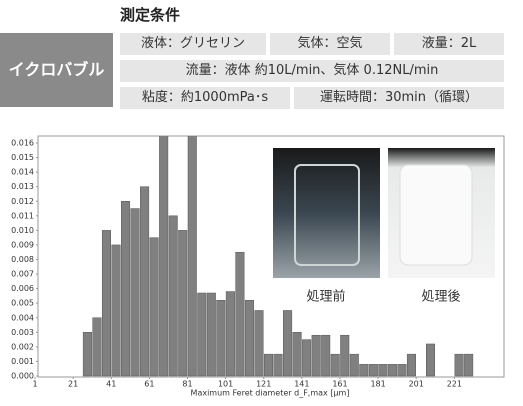  What do you see at coordinates (22, 157) in the screenshot?
I see `y-tick-label: 0.015` at bounding box center [22, 157].